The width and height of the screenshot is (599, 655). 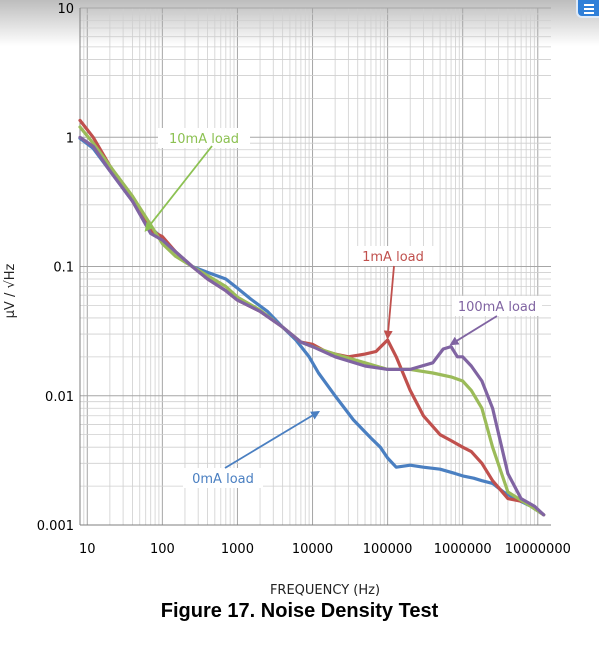 I want to click on annotation-label: 0mA load, so click(x=223, y=479).